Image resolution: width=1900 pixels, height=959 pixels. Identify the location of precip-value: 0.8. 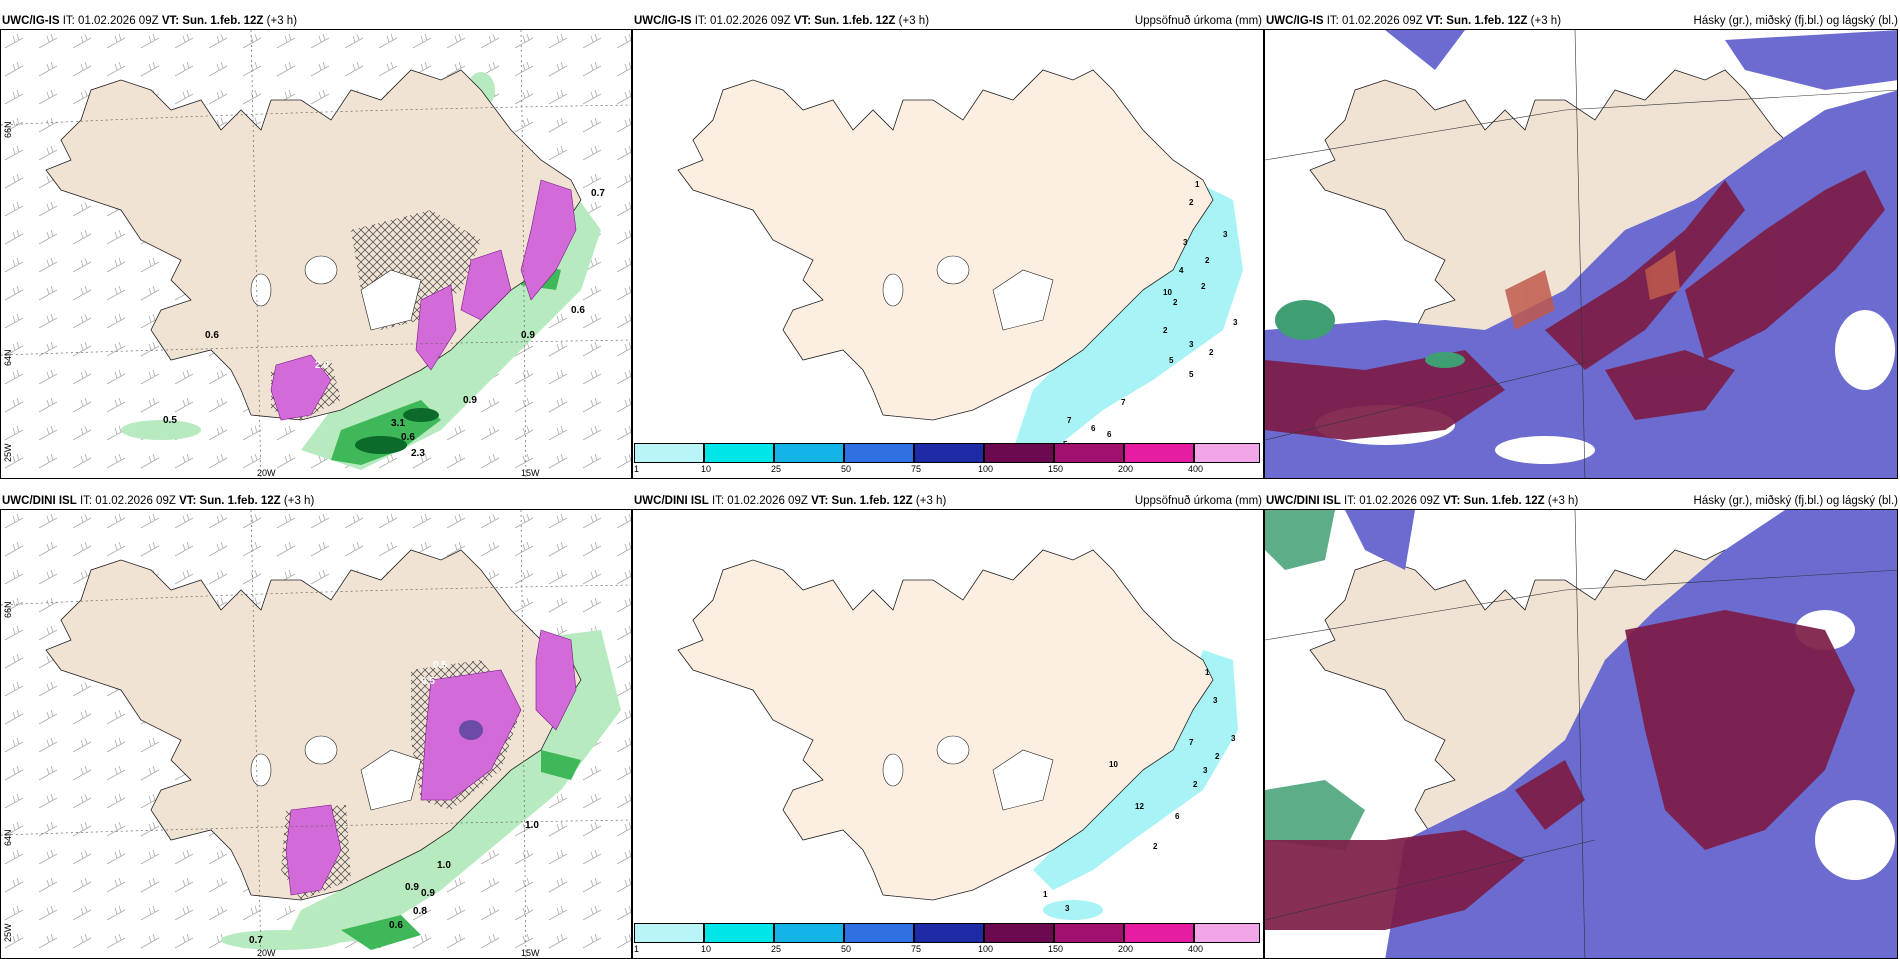
(420, 911).